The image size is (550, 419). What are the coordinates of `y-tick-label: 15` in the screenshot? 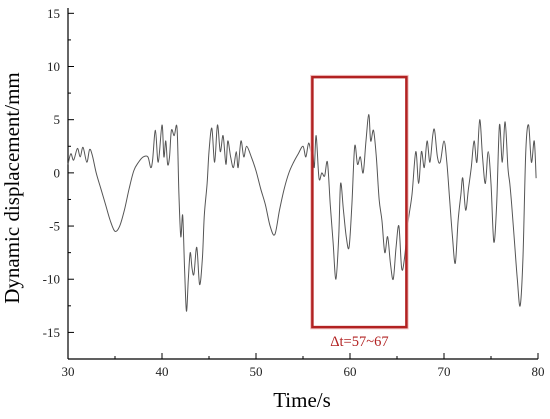 It's located at (53, 13).